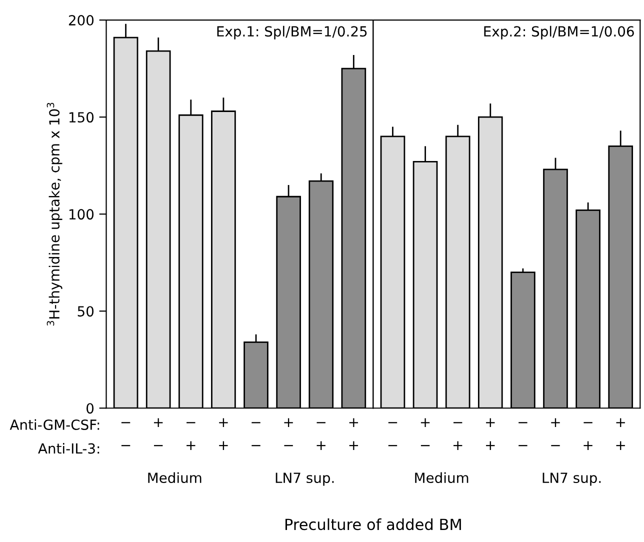  What do you see at coordinates (86, 311) in the screenshot?
I see `y-tick-label: 50` at bounding box center [86, 311].